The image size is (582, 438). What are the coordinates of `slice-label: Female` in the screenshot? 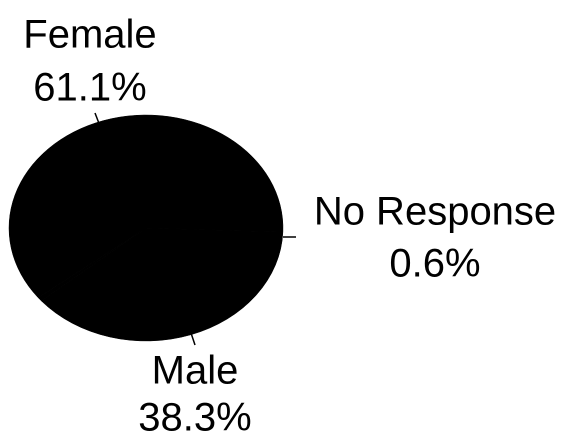 It's located at (89, 35).